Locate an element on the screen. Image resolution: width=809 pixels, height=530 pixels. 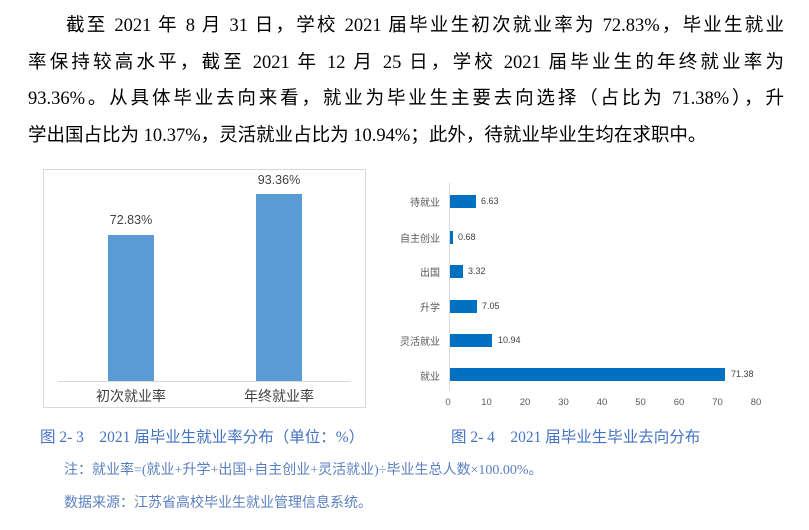
x-tick: 20 is located at coordinates (525, 402).